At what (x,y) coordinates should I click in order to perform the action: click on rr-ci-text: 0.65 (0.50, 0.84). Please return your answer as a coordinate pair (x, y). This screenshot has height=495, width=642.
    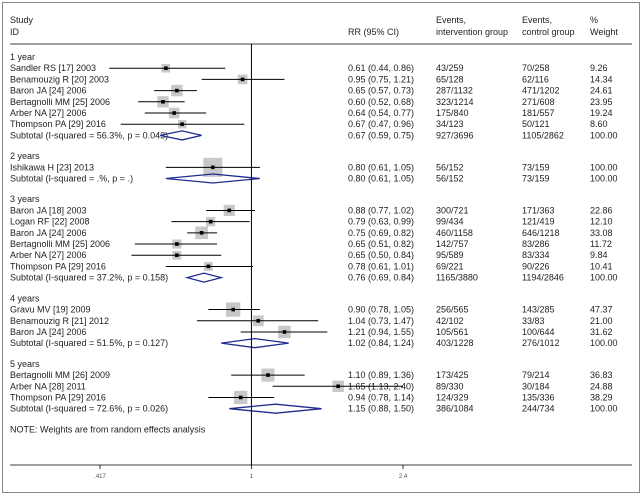
    Looking at the image, I should click on (381, 255).